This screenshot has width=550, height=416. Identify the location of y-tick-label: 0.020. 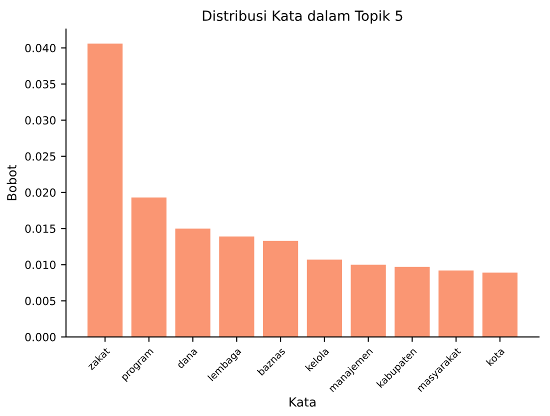
(40, 192).